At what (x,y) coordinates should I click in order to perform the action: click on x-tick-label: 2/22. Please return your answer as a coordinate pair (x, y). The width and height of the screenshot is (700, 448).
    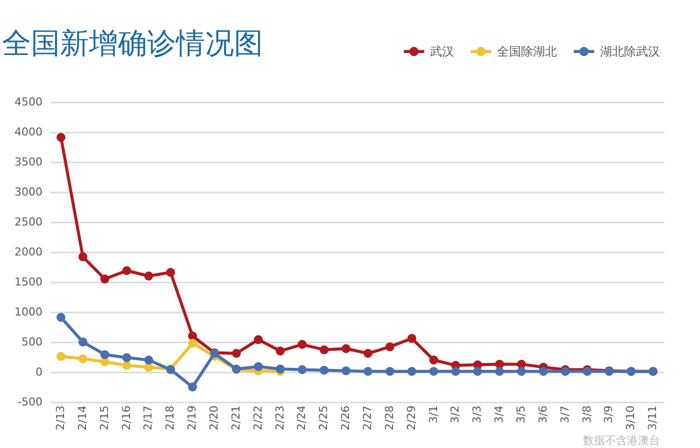
    Looking at the image, I should click on (257, 418).